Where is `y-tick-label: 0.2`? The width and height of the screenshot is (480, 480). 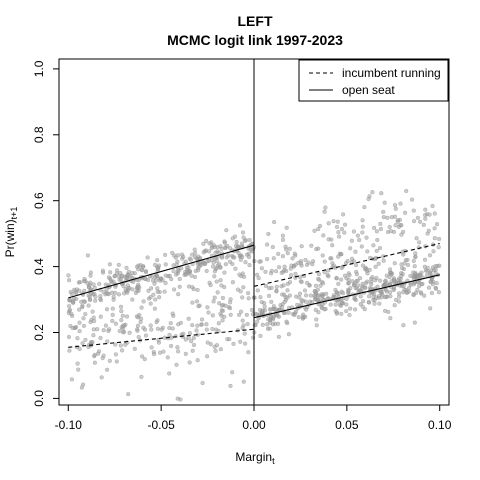 y-tick-label: 0.2 is located at coordinates (39, 332).